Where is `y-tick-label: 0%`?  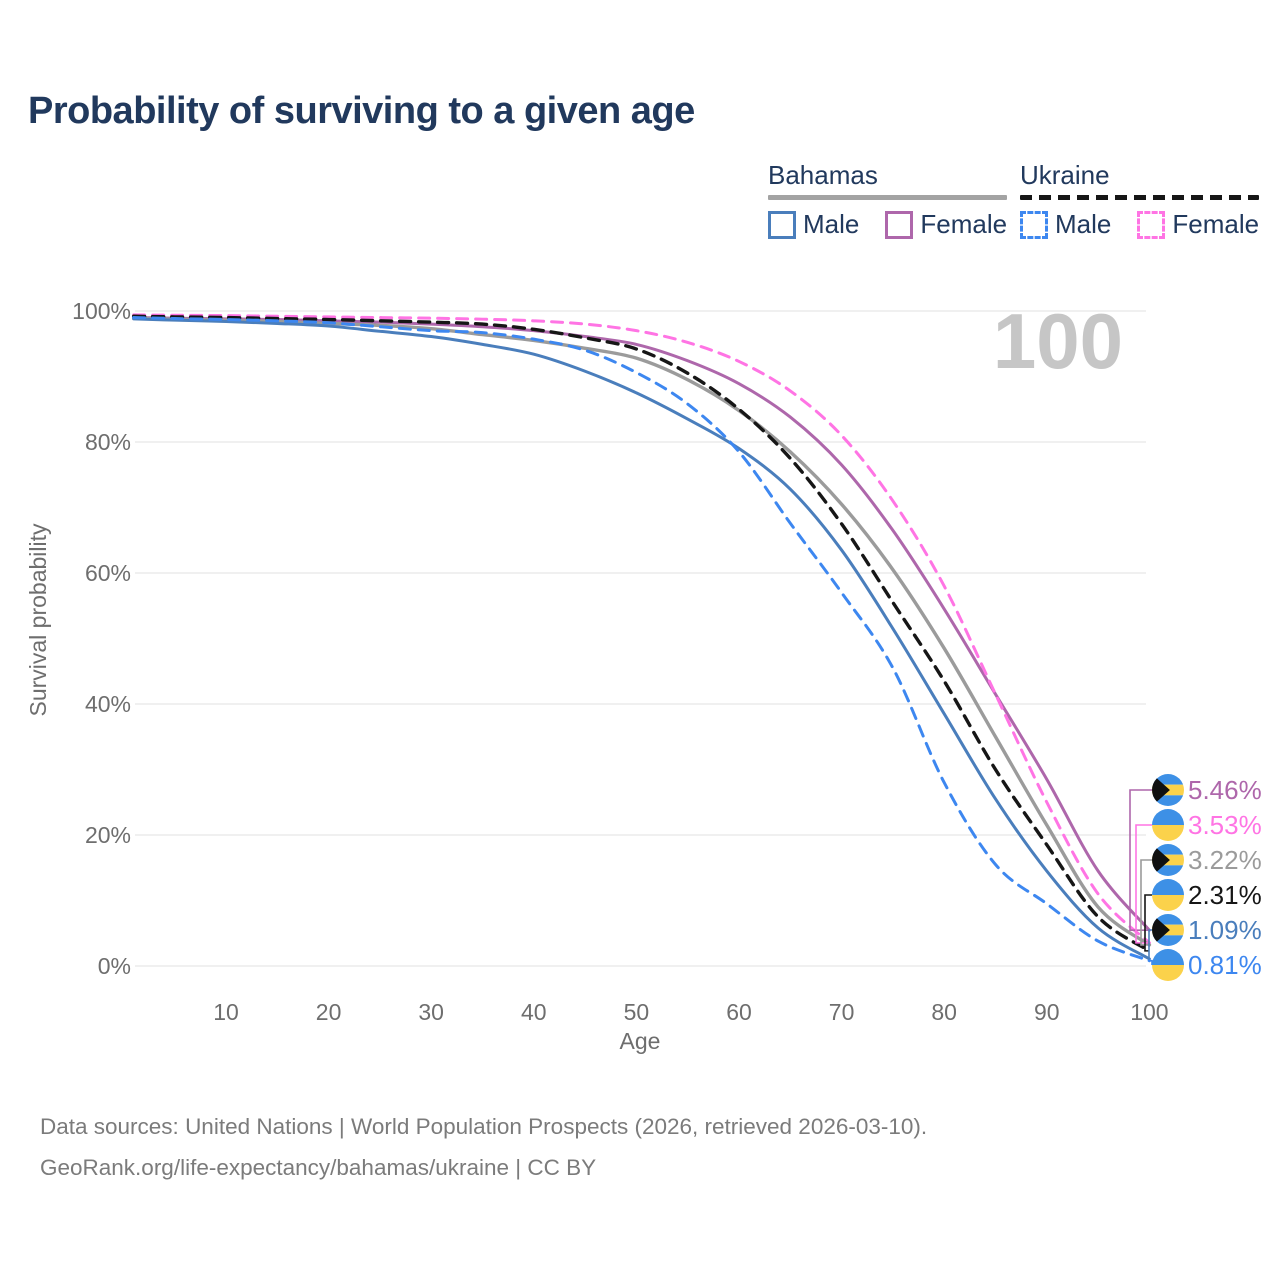
y-tick-label: 0% is located at coordinates (114, 966).